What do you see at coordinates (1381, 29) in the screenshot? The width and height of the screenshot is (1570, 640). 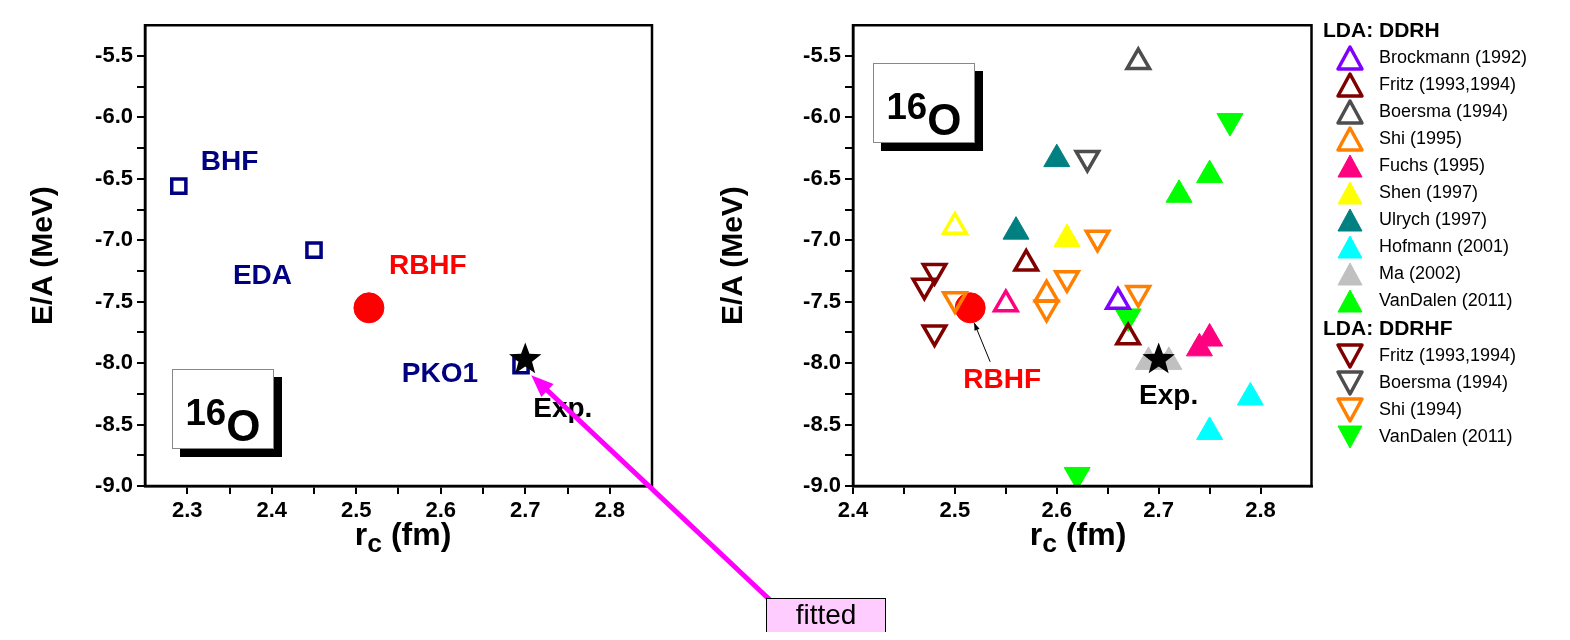 I see `text: LDA: DDRH` at bounding box center [1381, 29].